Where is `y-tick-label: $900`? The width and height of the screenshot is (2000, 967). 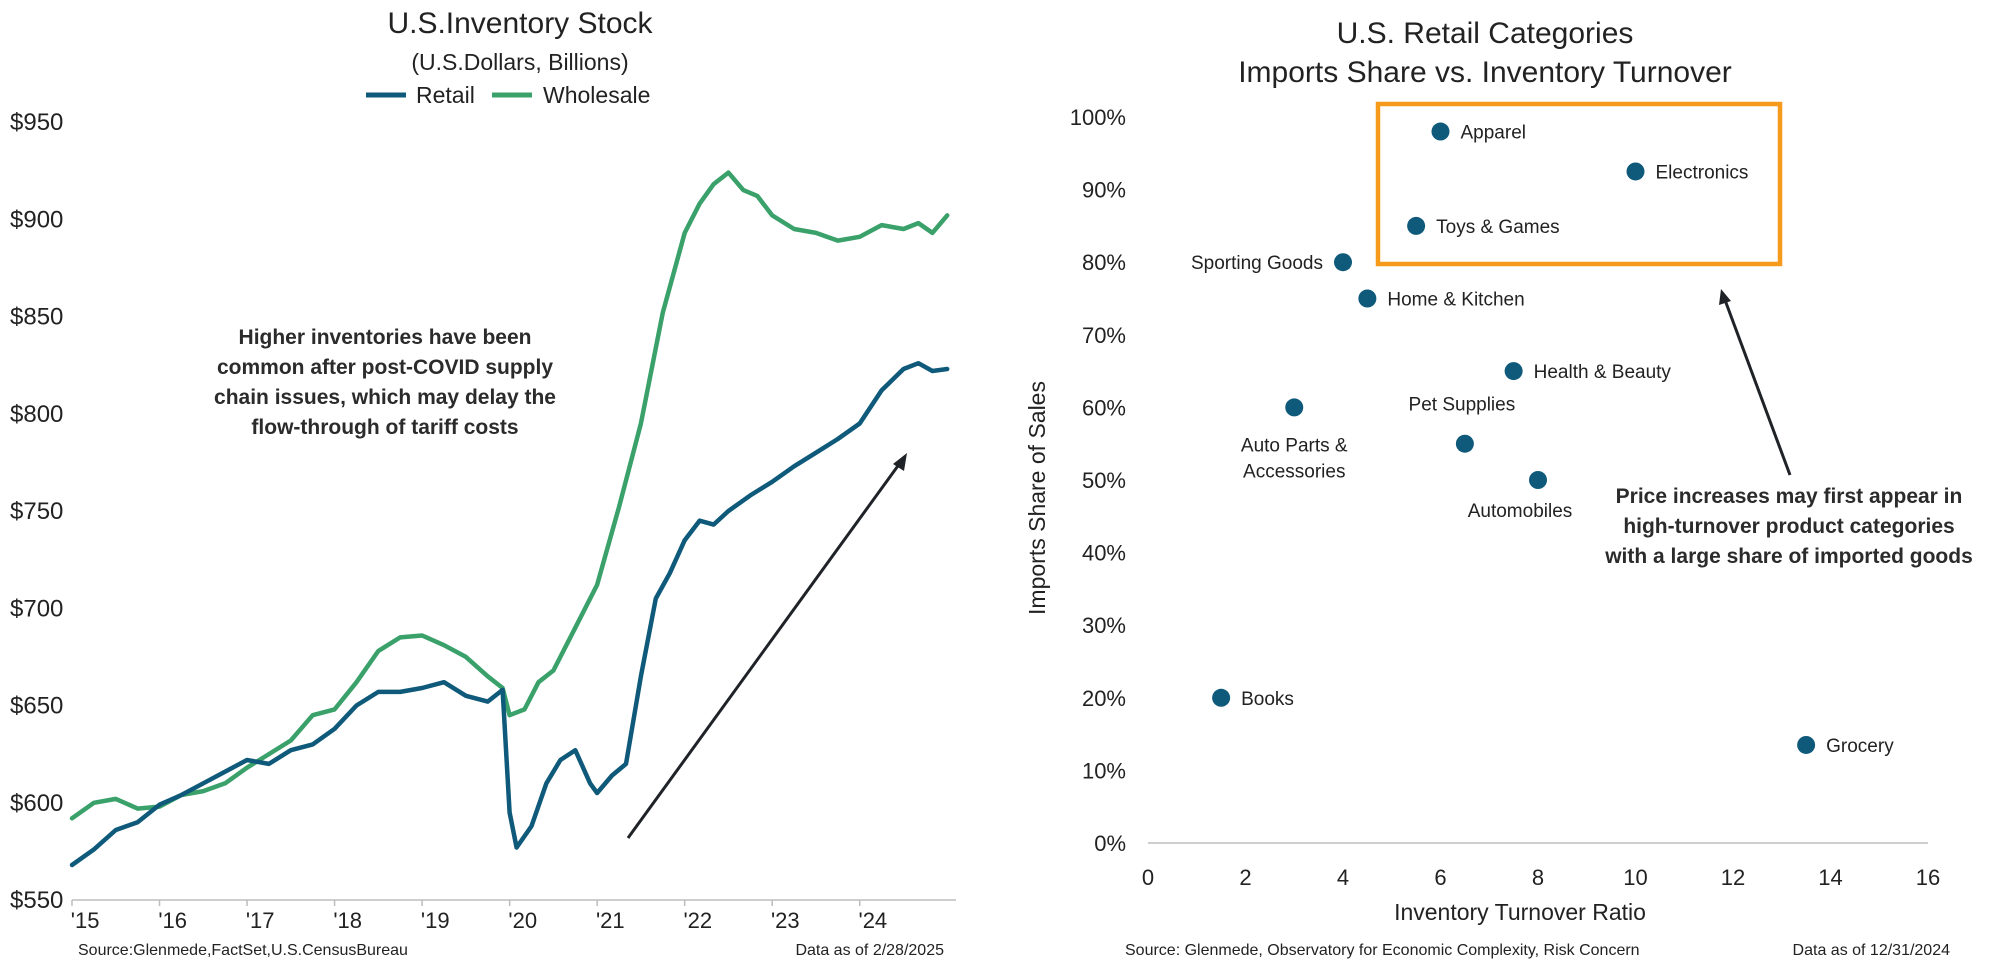
y-tick-label: $900 is located at coordinates (36, 219).